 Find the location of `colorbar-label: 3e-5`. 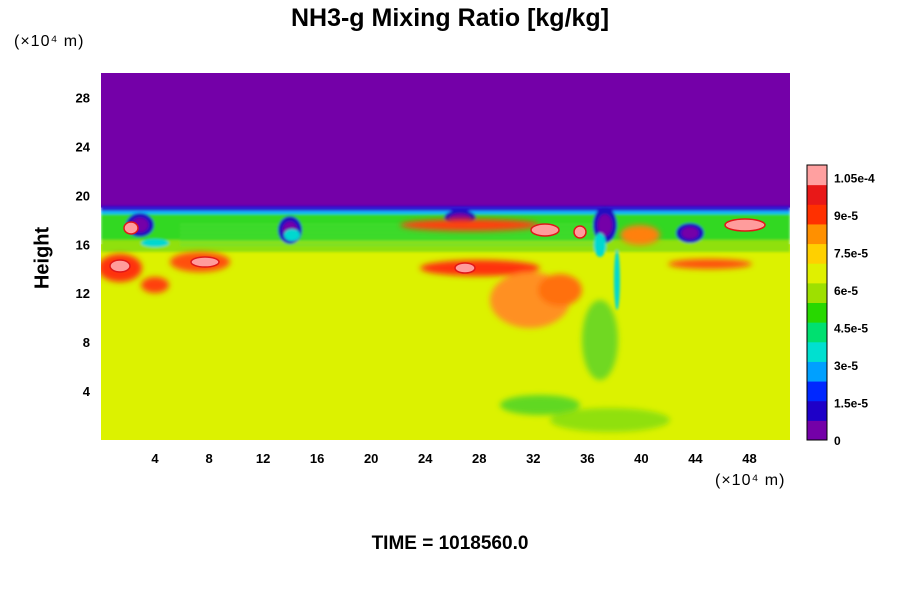

colorbar-label: 3e-5 is located at coordinates (846, 366).